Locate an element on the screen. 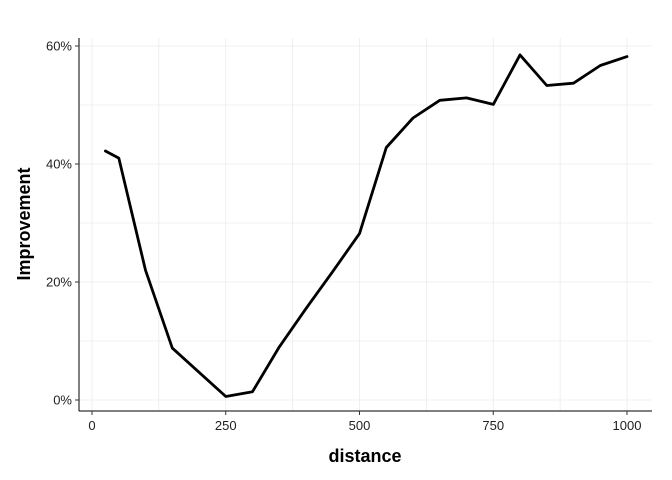  y-axis-ticks: 0% 20% 40% 60% is located at coordinates (62, 223).